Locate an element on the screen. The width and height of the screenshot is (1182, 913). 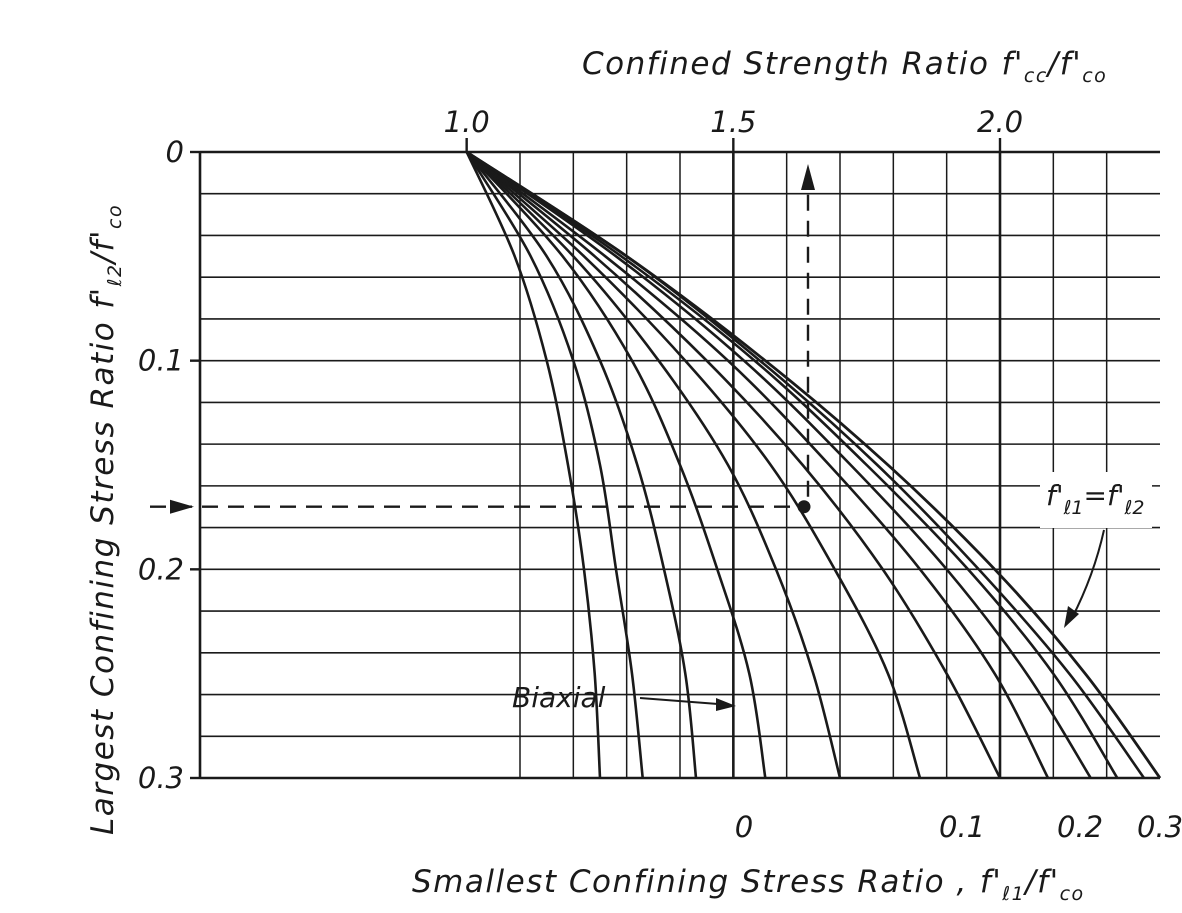
example-entry-arrowhead is located at coordinates (182, 506).